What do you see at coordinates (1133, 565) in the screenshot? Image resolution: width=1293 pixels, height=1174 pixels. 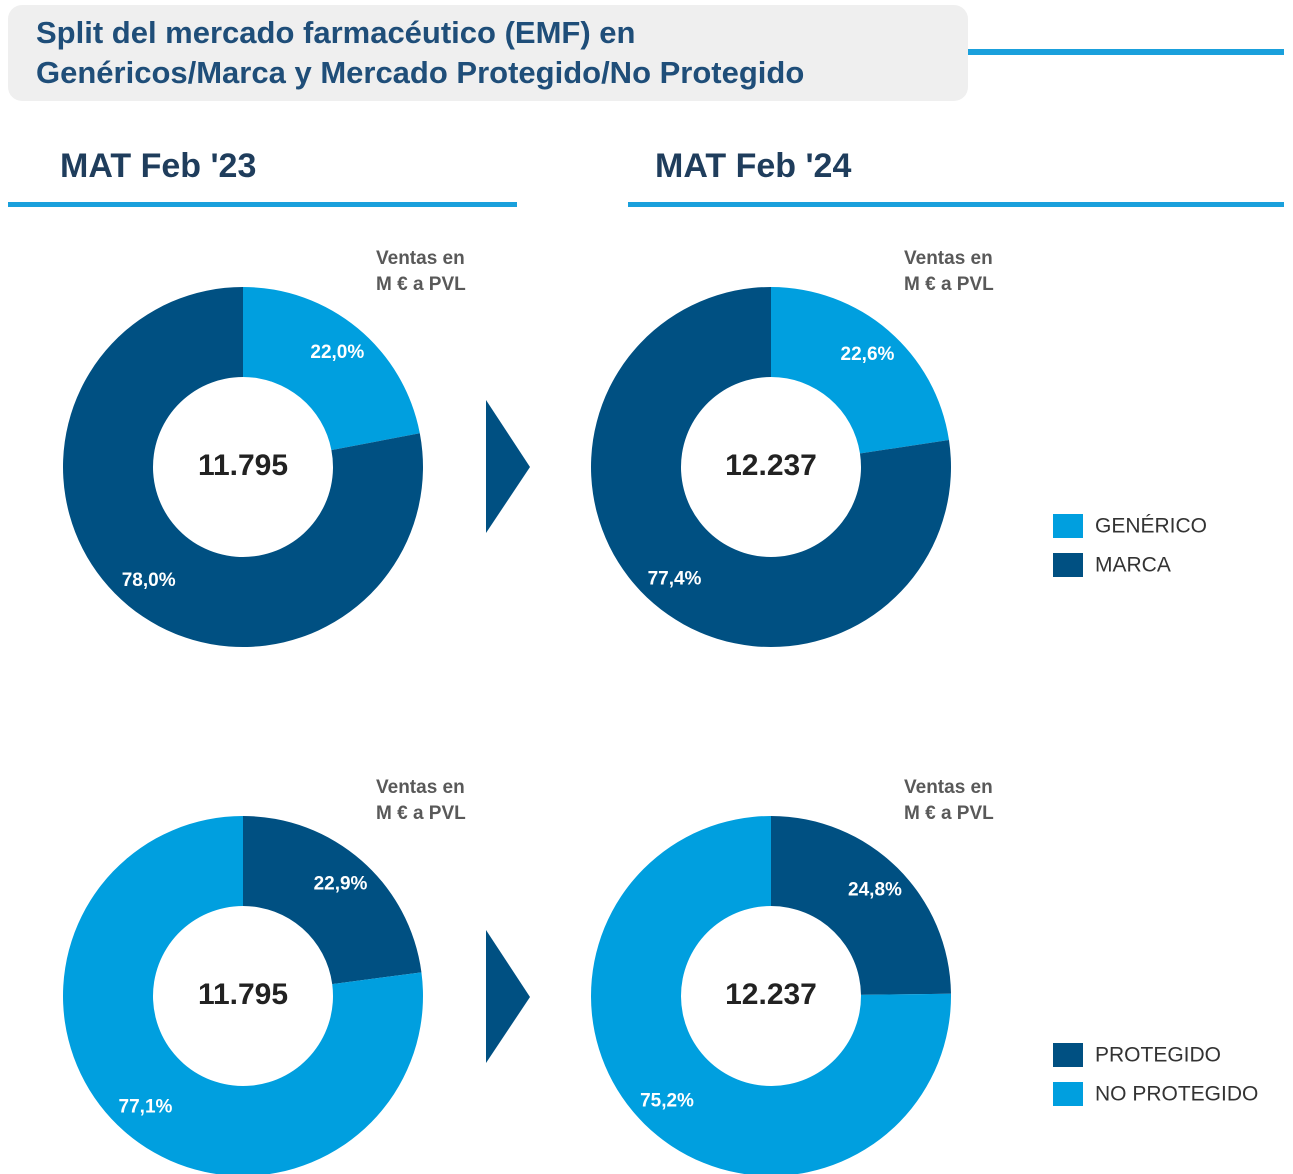 I see `legend-label: MARCA` at bounding box center [1133, 565].